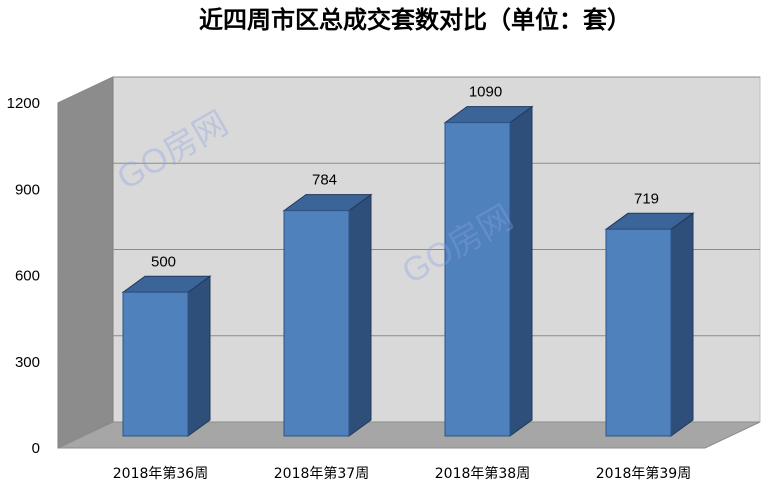 This screenshot has height=491, width=770. Describe the element at coordinates (485, 92) in the screenshot. I see `data-label: 1090` at that location.